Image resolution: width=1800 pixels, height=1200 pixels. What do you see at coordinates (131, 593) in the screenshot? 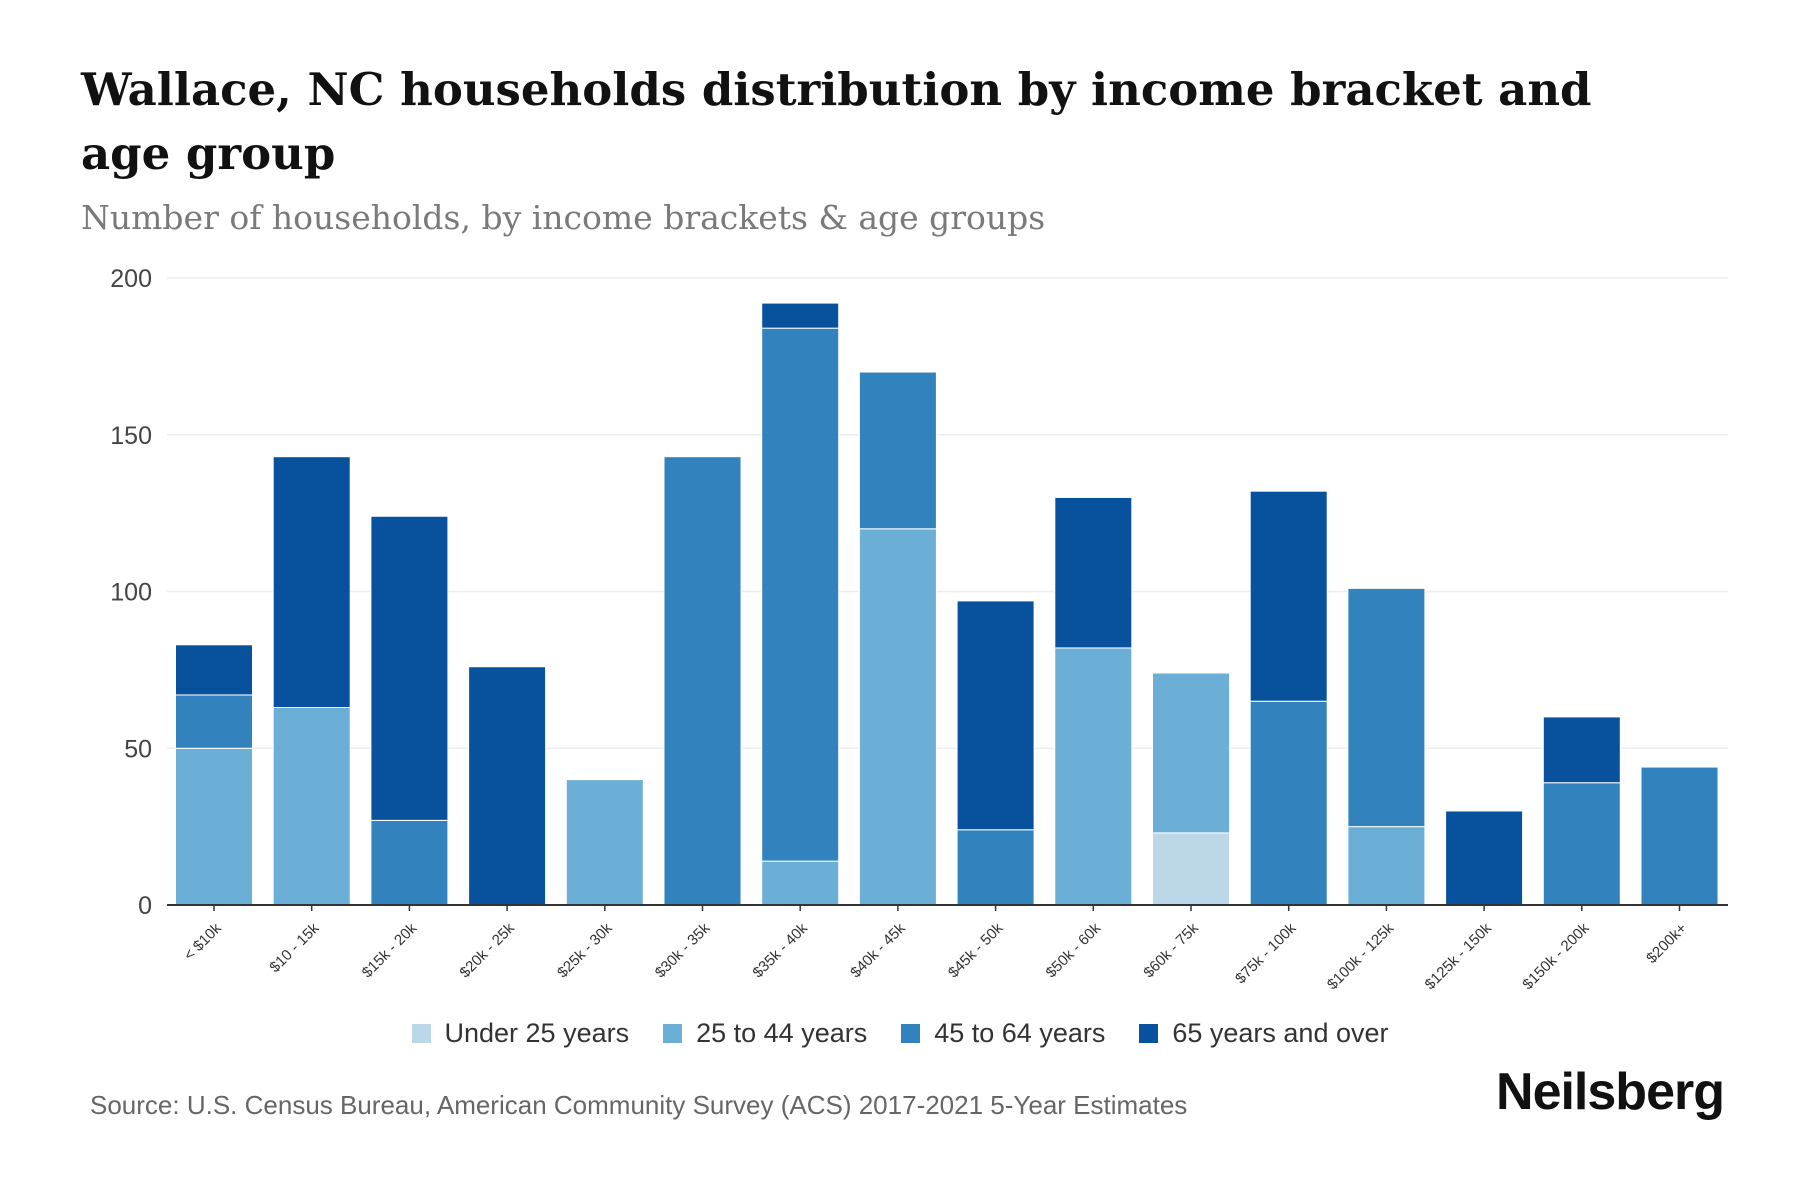
I see `y-tick-label: 100` at bounding box center [131, 593].